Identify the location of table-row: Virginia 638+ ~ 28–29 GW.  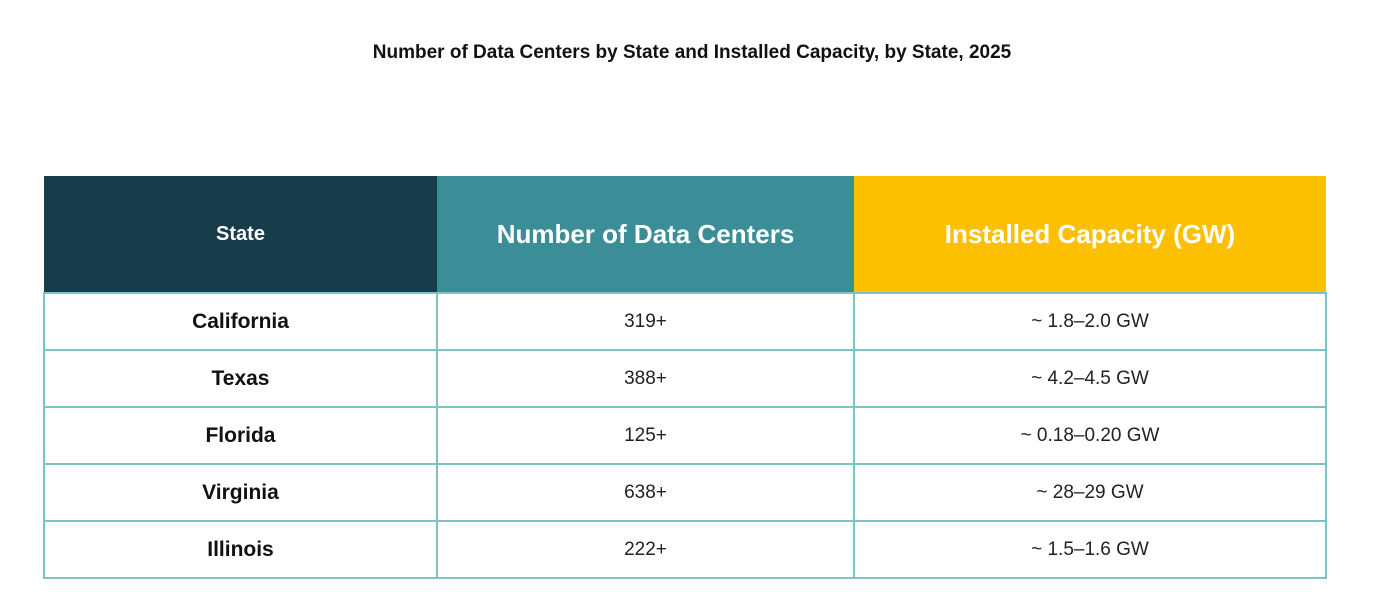
(685, 492).